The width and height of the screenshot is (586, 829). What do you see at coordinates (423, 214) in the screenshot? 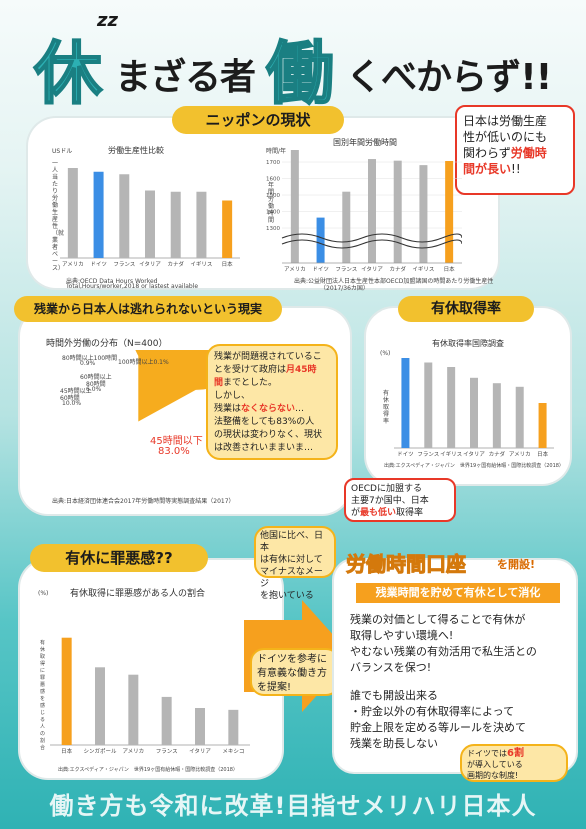
I see `bar-イギリス` at bounding box center [423, 214].